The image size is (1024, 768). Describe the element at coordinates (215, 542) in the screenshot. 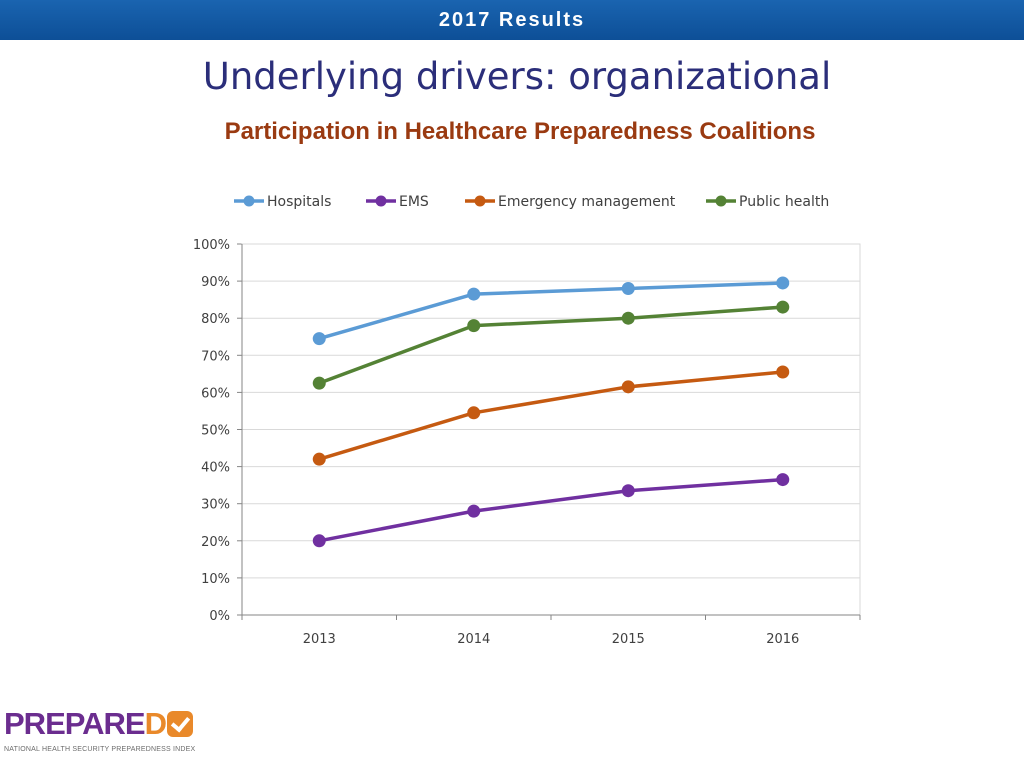

I see `y-tick-label: 20%` at that location.